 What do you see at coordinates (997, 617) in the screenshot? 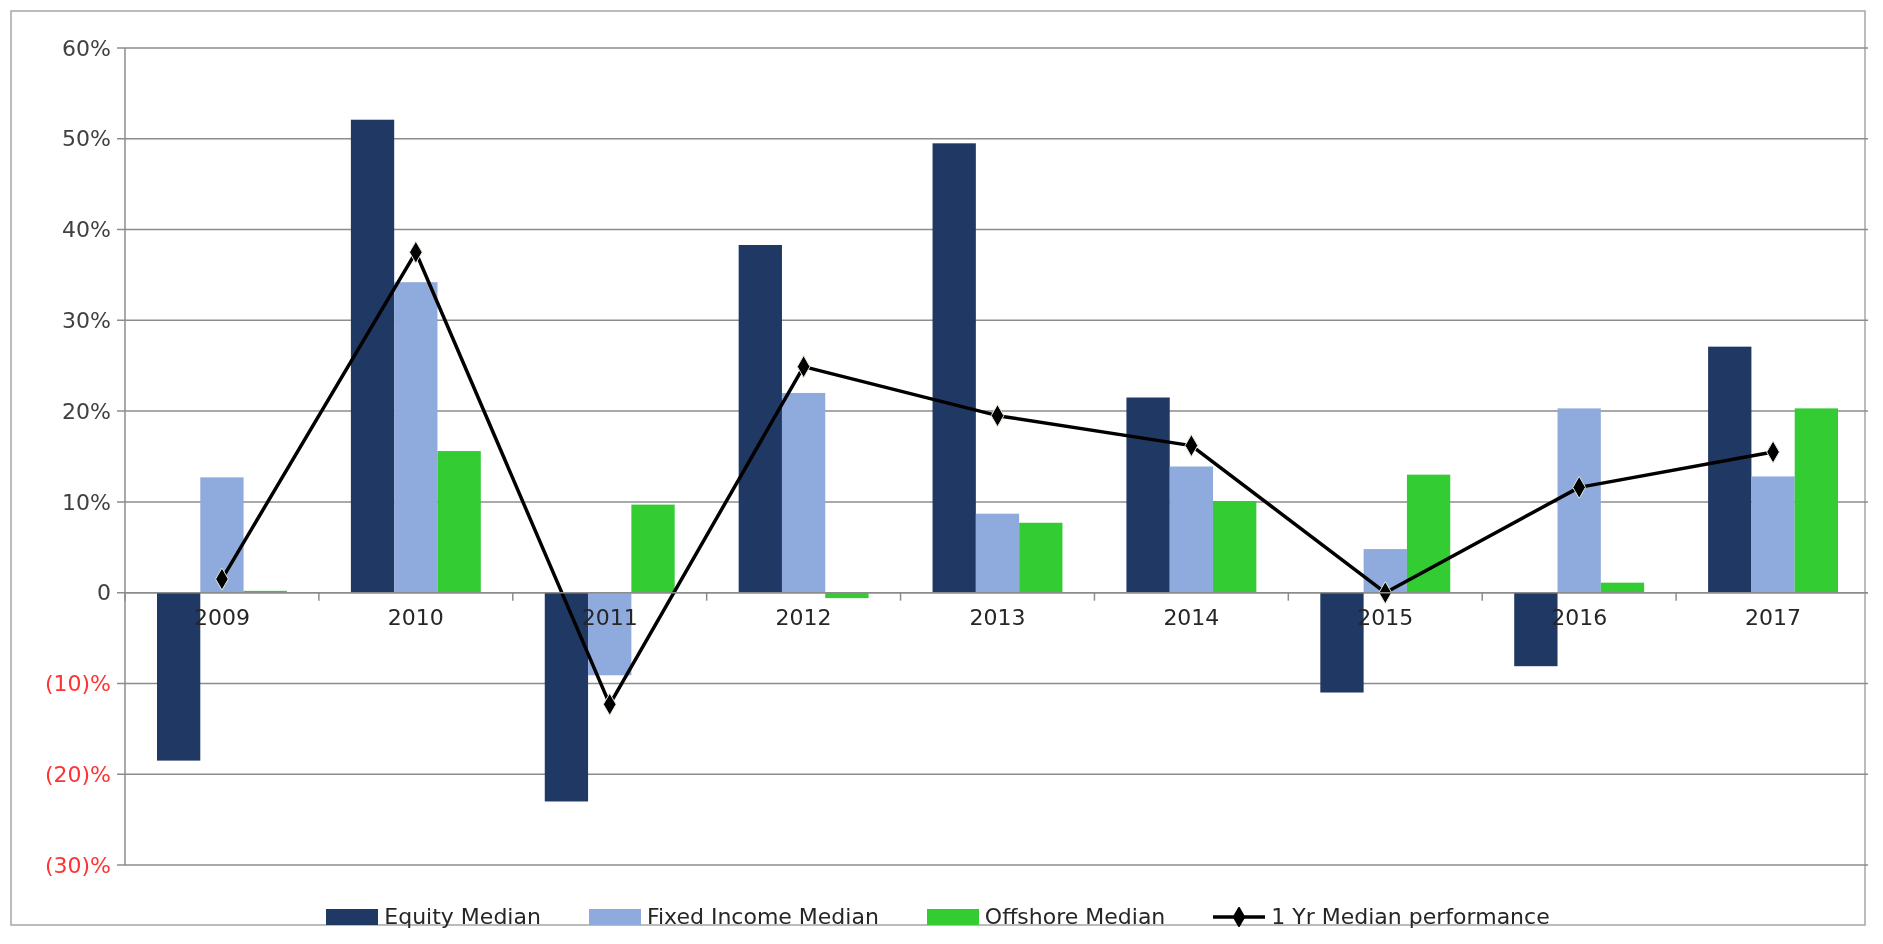
I see `x-tick-label: 2013` at bounding box center [997, 617].